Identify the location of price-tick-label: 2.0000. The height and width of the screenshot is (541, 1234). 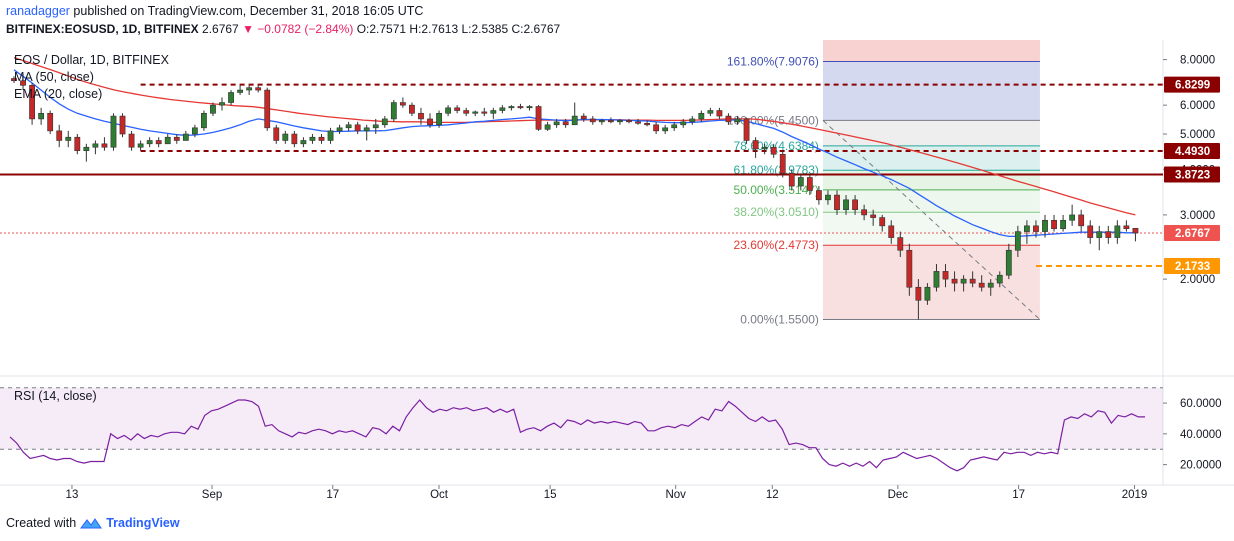
(1197, 280).